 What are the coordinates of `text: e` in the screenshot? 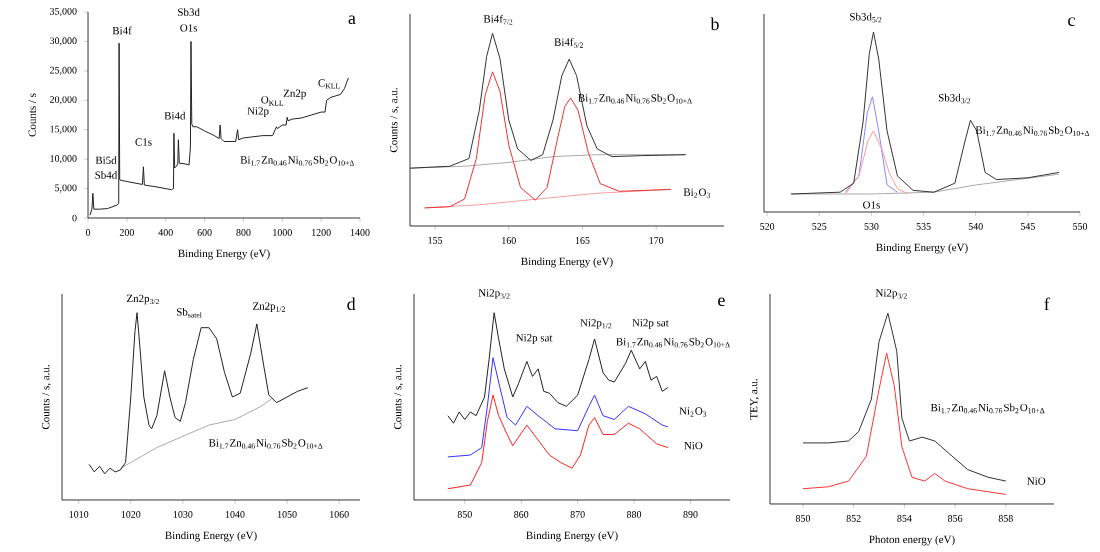 It's located at (721, 302).